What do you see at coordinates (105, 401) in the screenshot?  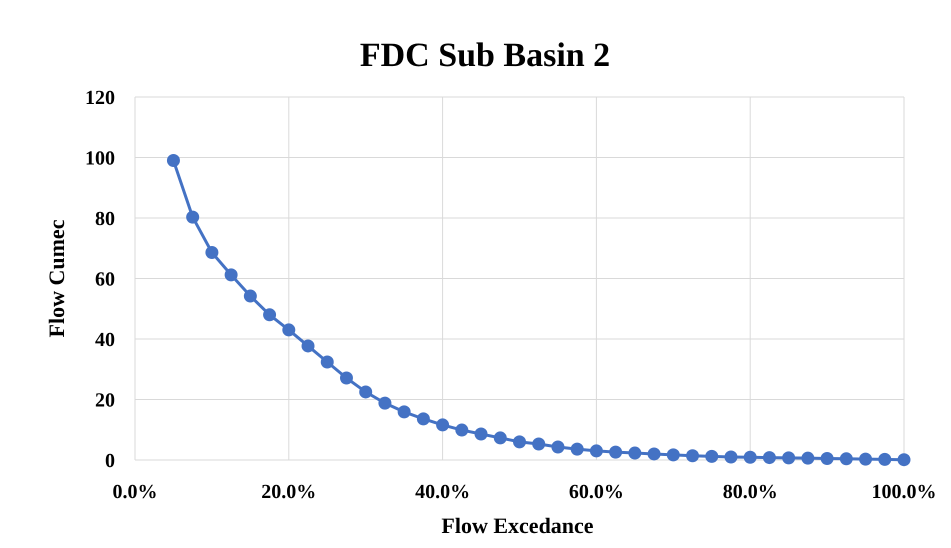 I see `y-tick-label: 20` at bounding box center [105, 401].